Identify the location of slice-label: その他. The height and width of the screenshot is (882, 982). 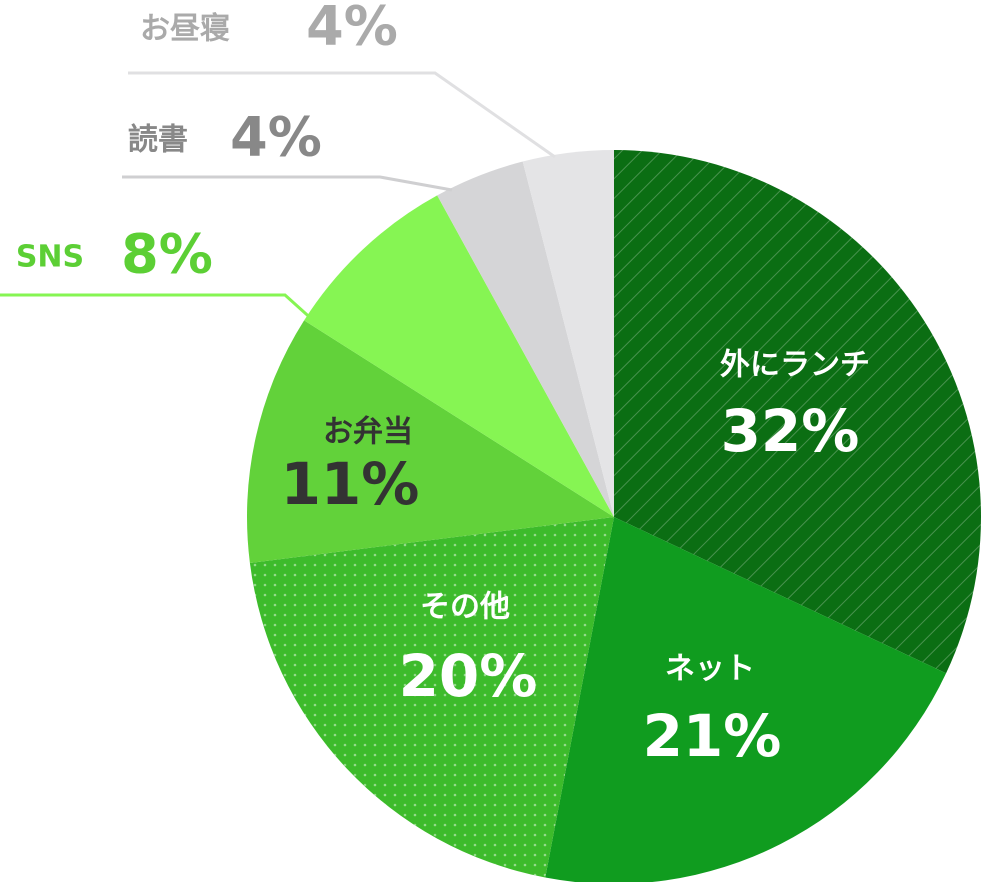
(465, 607).